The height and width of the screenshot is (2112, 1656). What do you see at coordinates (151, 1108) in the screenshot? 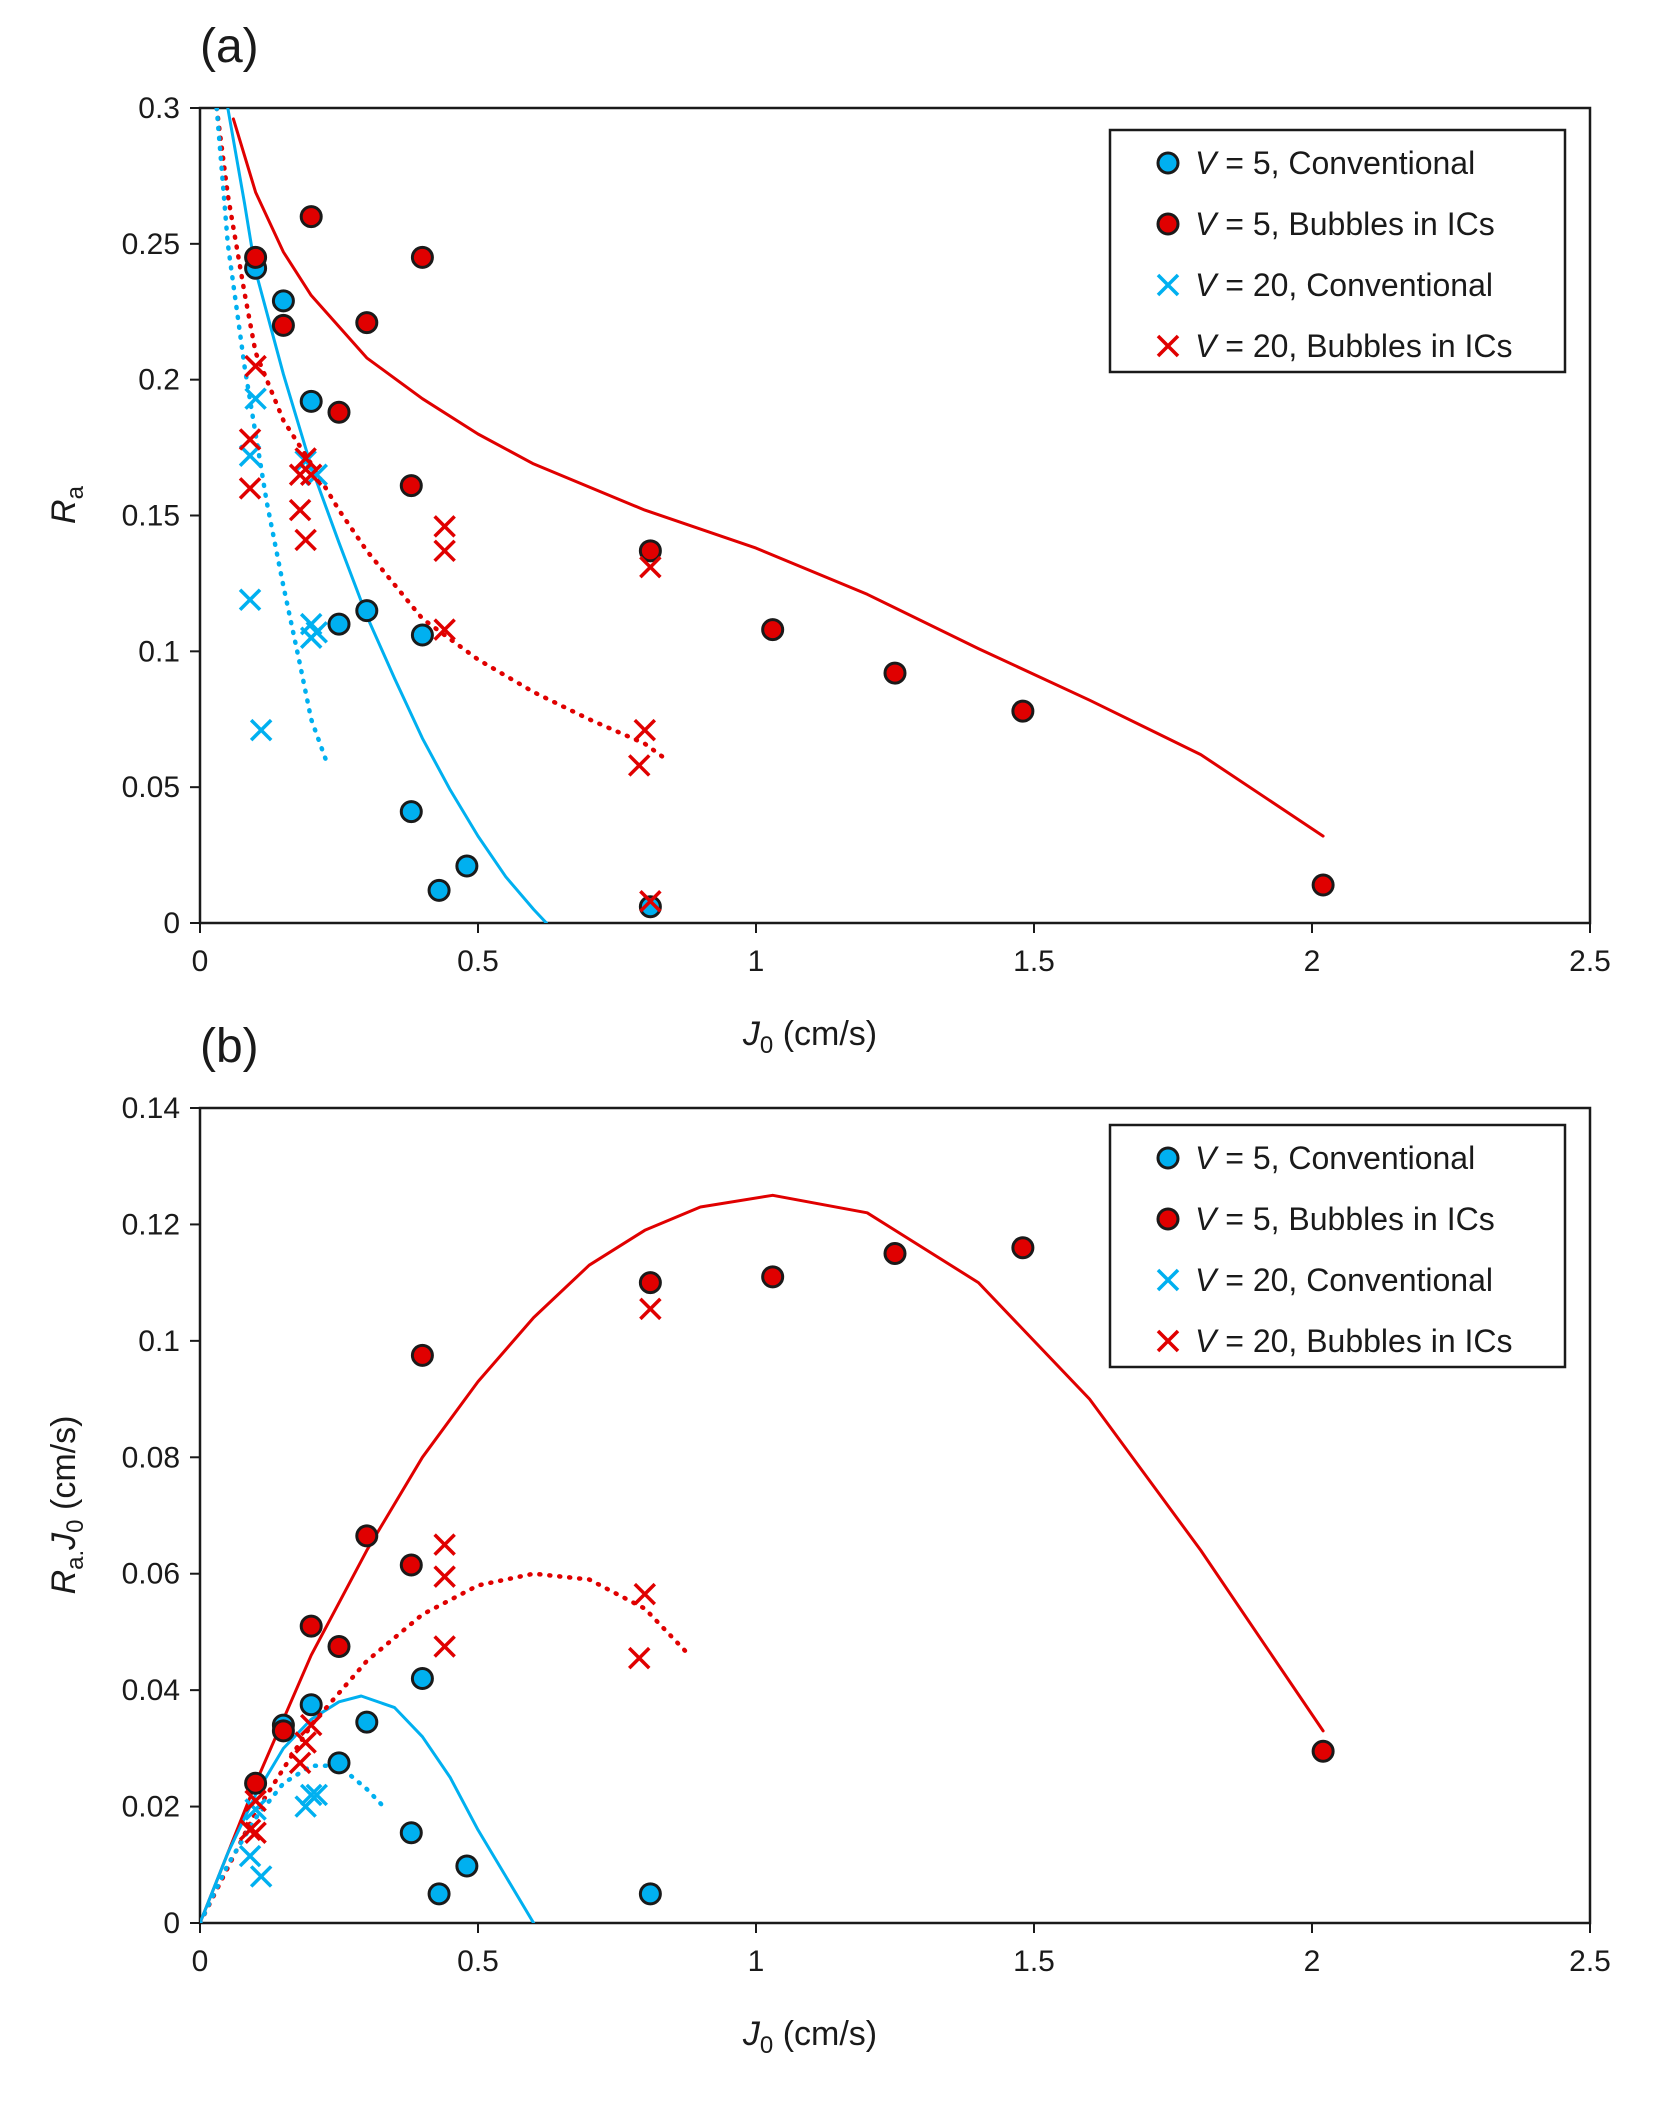
I see `y-tick-label: 0.14` at bounding box center [151, 1108].